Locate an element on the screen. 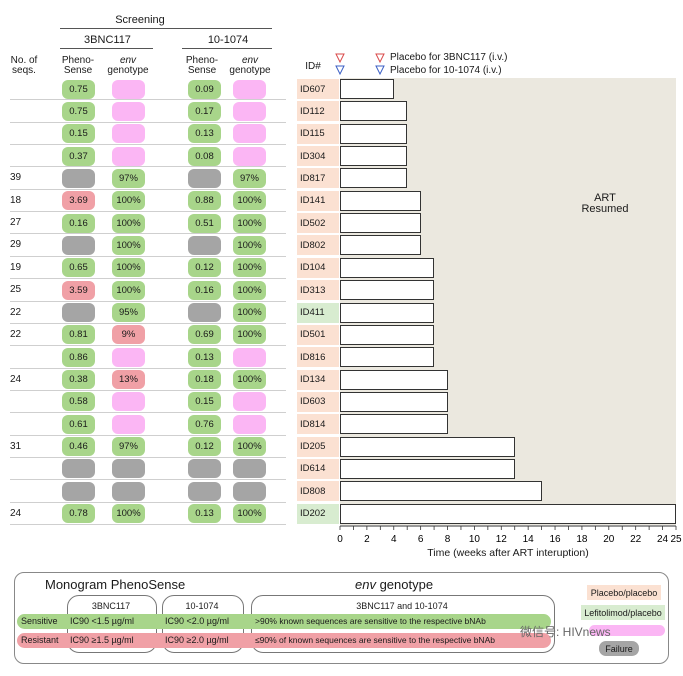  phenosense-cell: 0.69 is located at coordinates (204, 335).